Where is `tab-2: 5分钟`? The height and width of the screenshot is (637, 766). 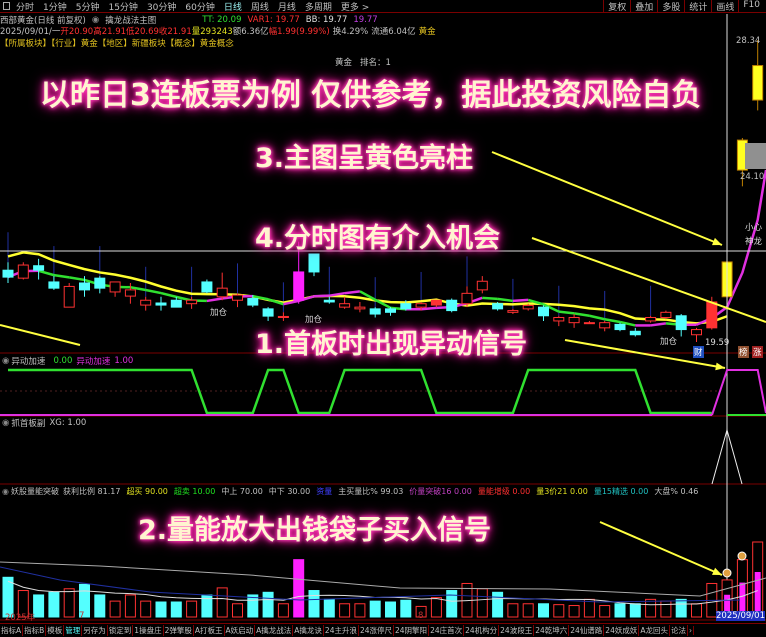
tab-2: 5分钟 is located at coordinates (87, 7).